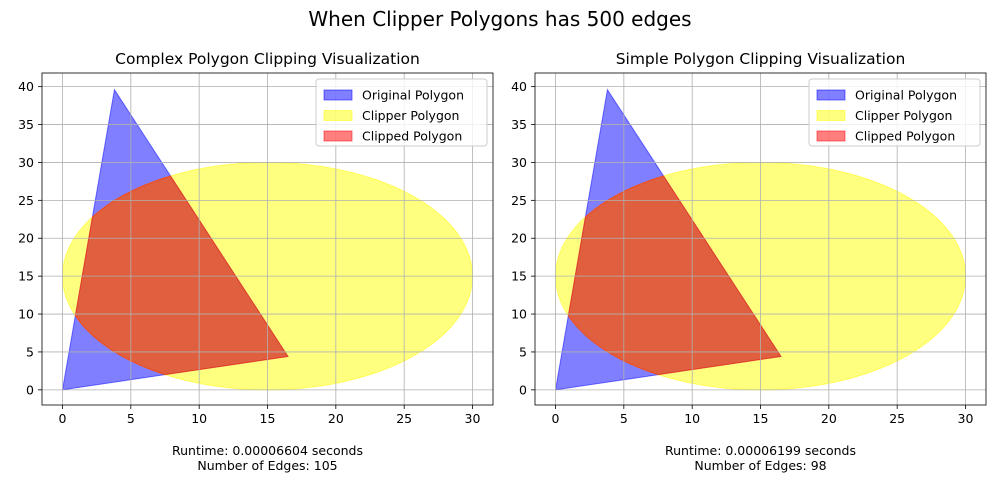 The image size is (1000, 500). I want to click on edges-count-text: Number of Edges: 98, so click(760, 465).